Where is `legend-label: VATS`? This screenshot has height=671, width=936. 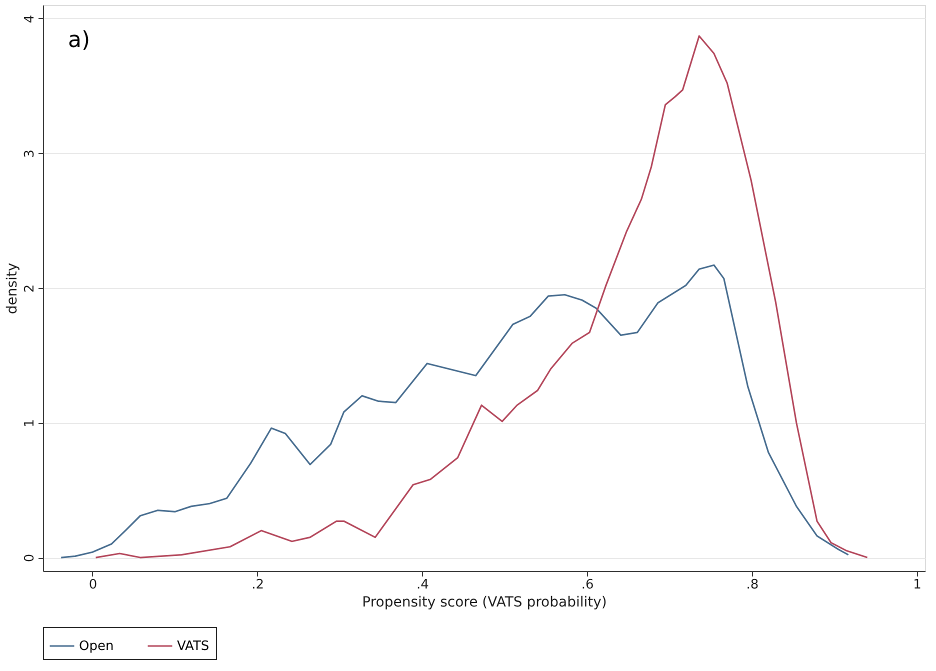
legend-label: VATS is located at coordinates (193, 646).